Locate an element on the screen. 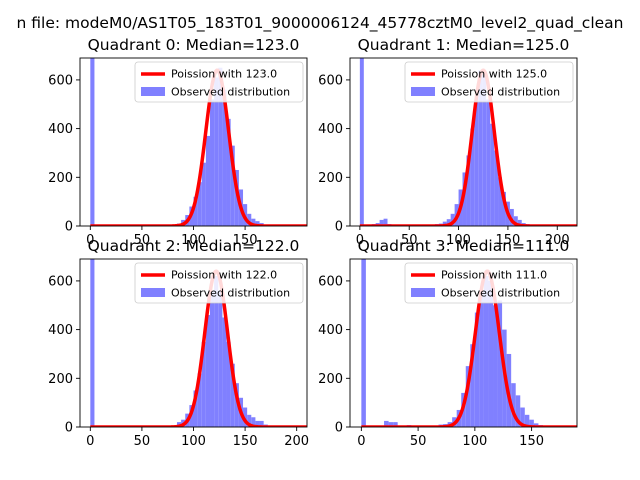  subplot-title: Quadrant 3: Median=111.0 is located at coordinates (464, 246).